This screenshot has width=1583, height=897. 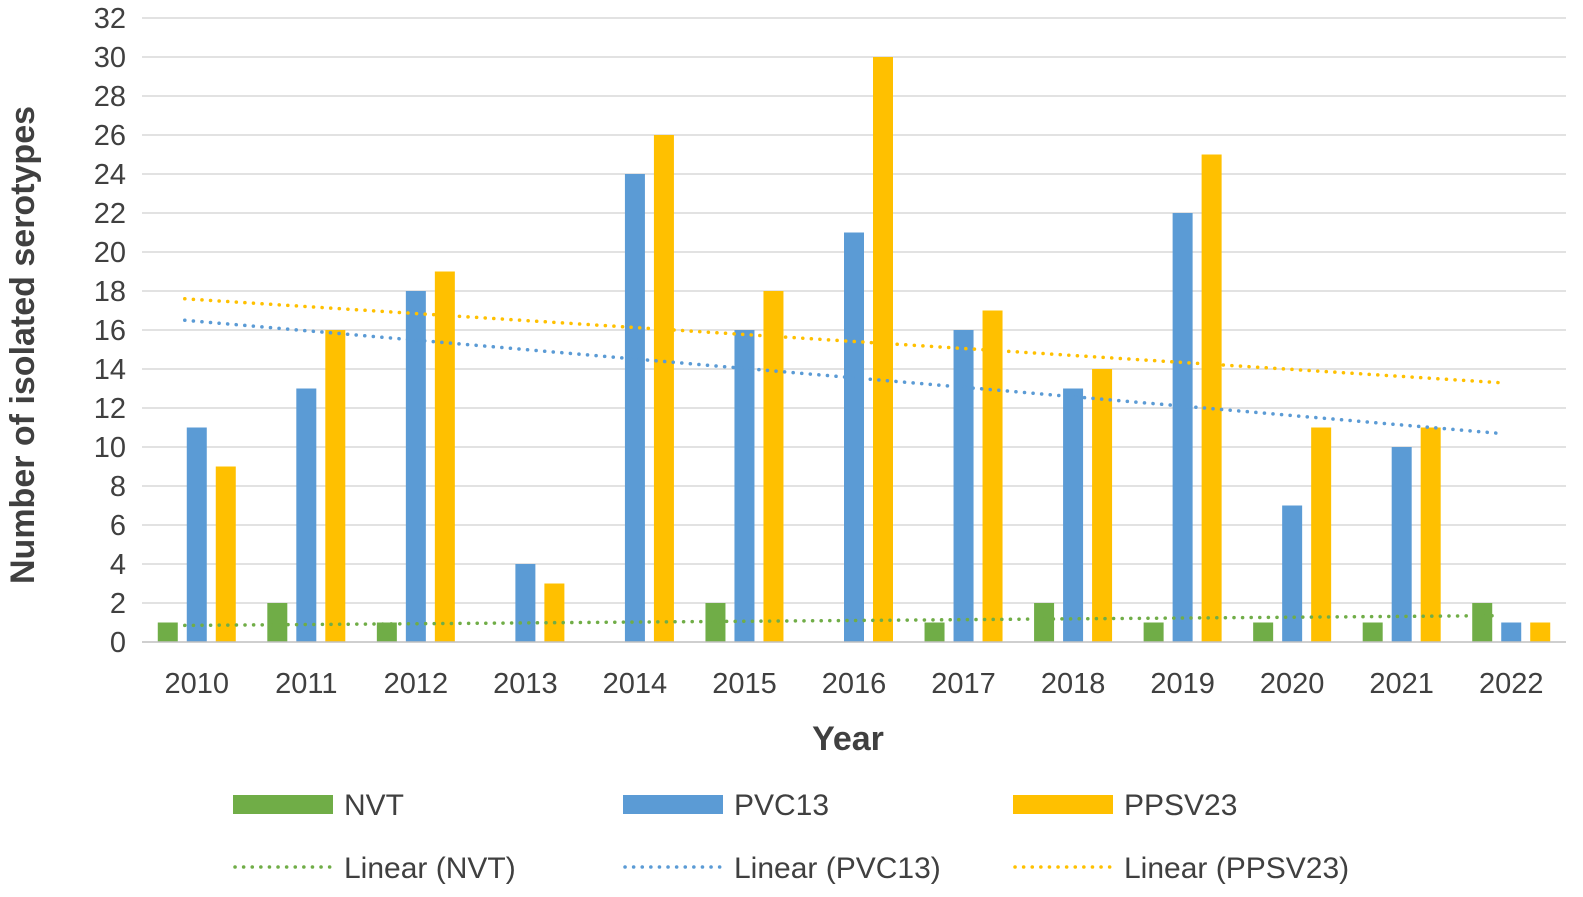 What do you see at coordinates (854, 437) in the screenshot?
I see `bar-pvc13-2016` at bounding box center [854, 437].